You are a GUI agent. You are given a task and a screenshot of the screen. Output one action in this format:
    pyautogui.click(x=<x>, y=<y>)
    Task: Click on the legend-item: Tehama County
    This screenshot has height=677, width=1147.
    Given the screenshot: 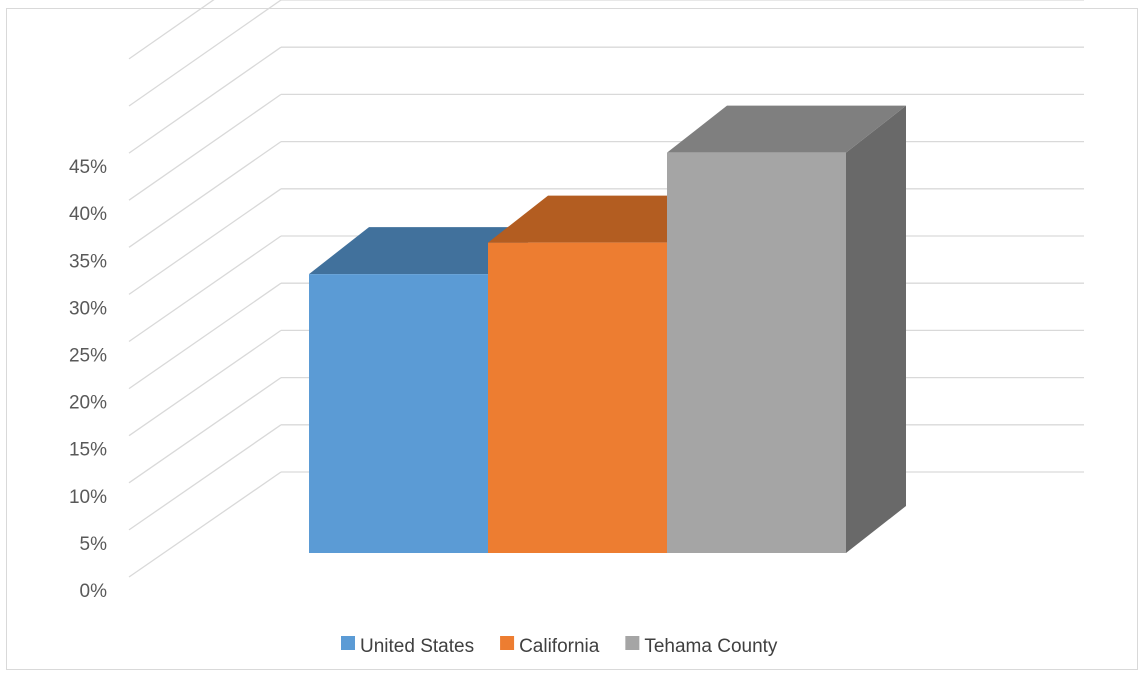 What is the action you would take?
    pyautogui.click(x=701, y=646)
    